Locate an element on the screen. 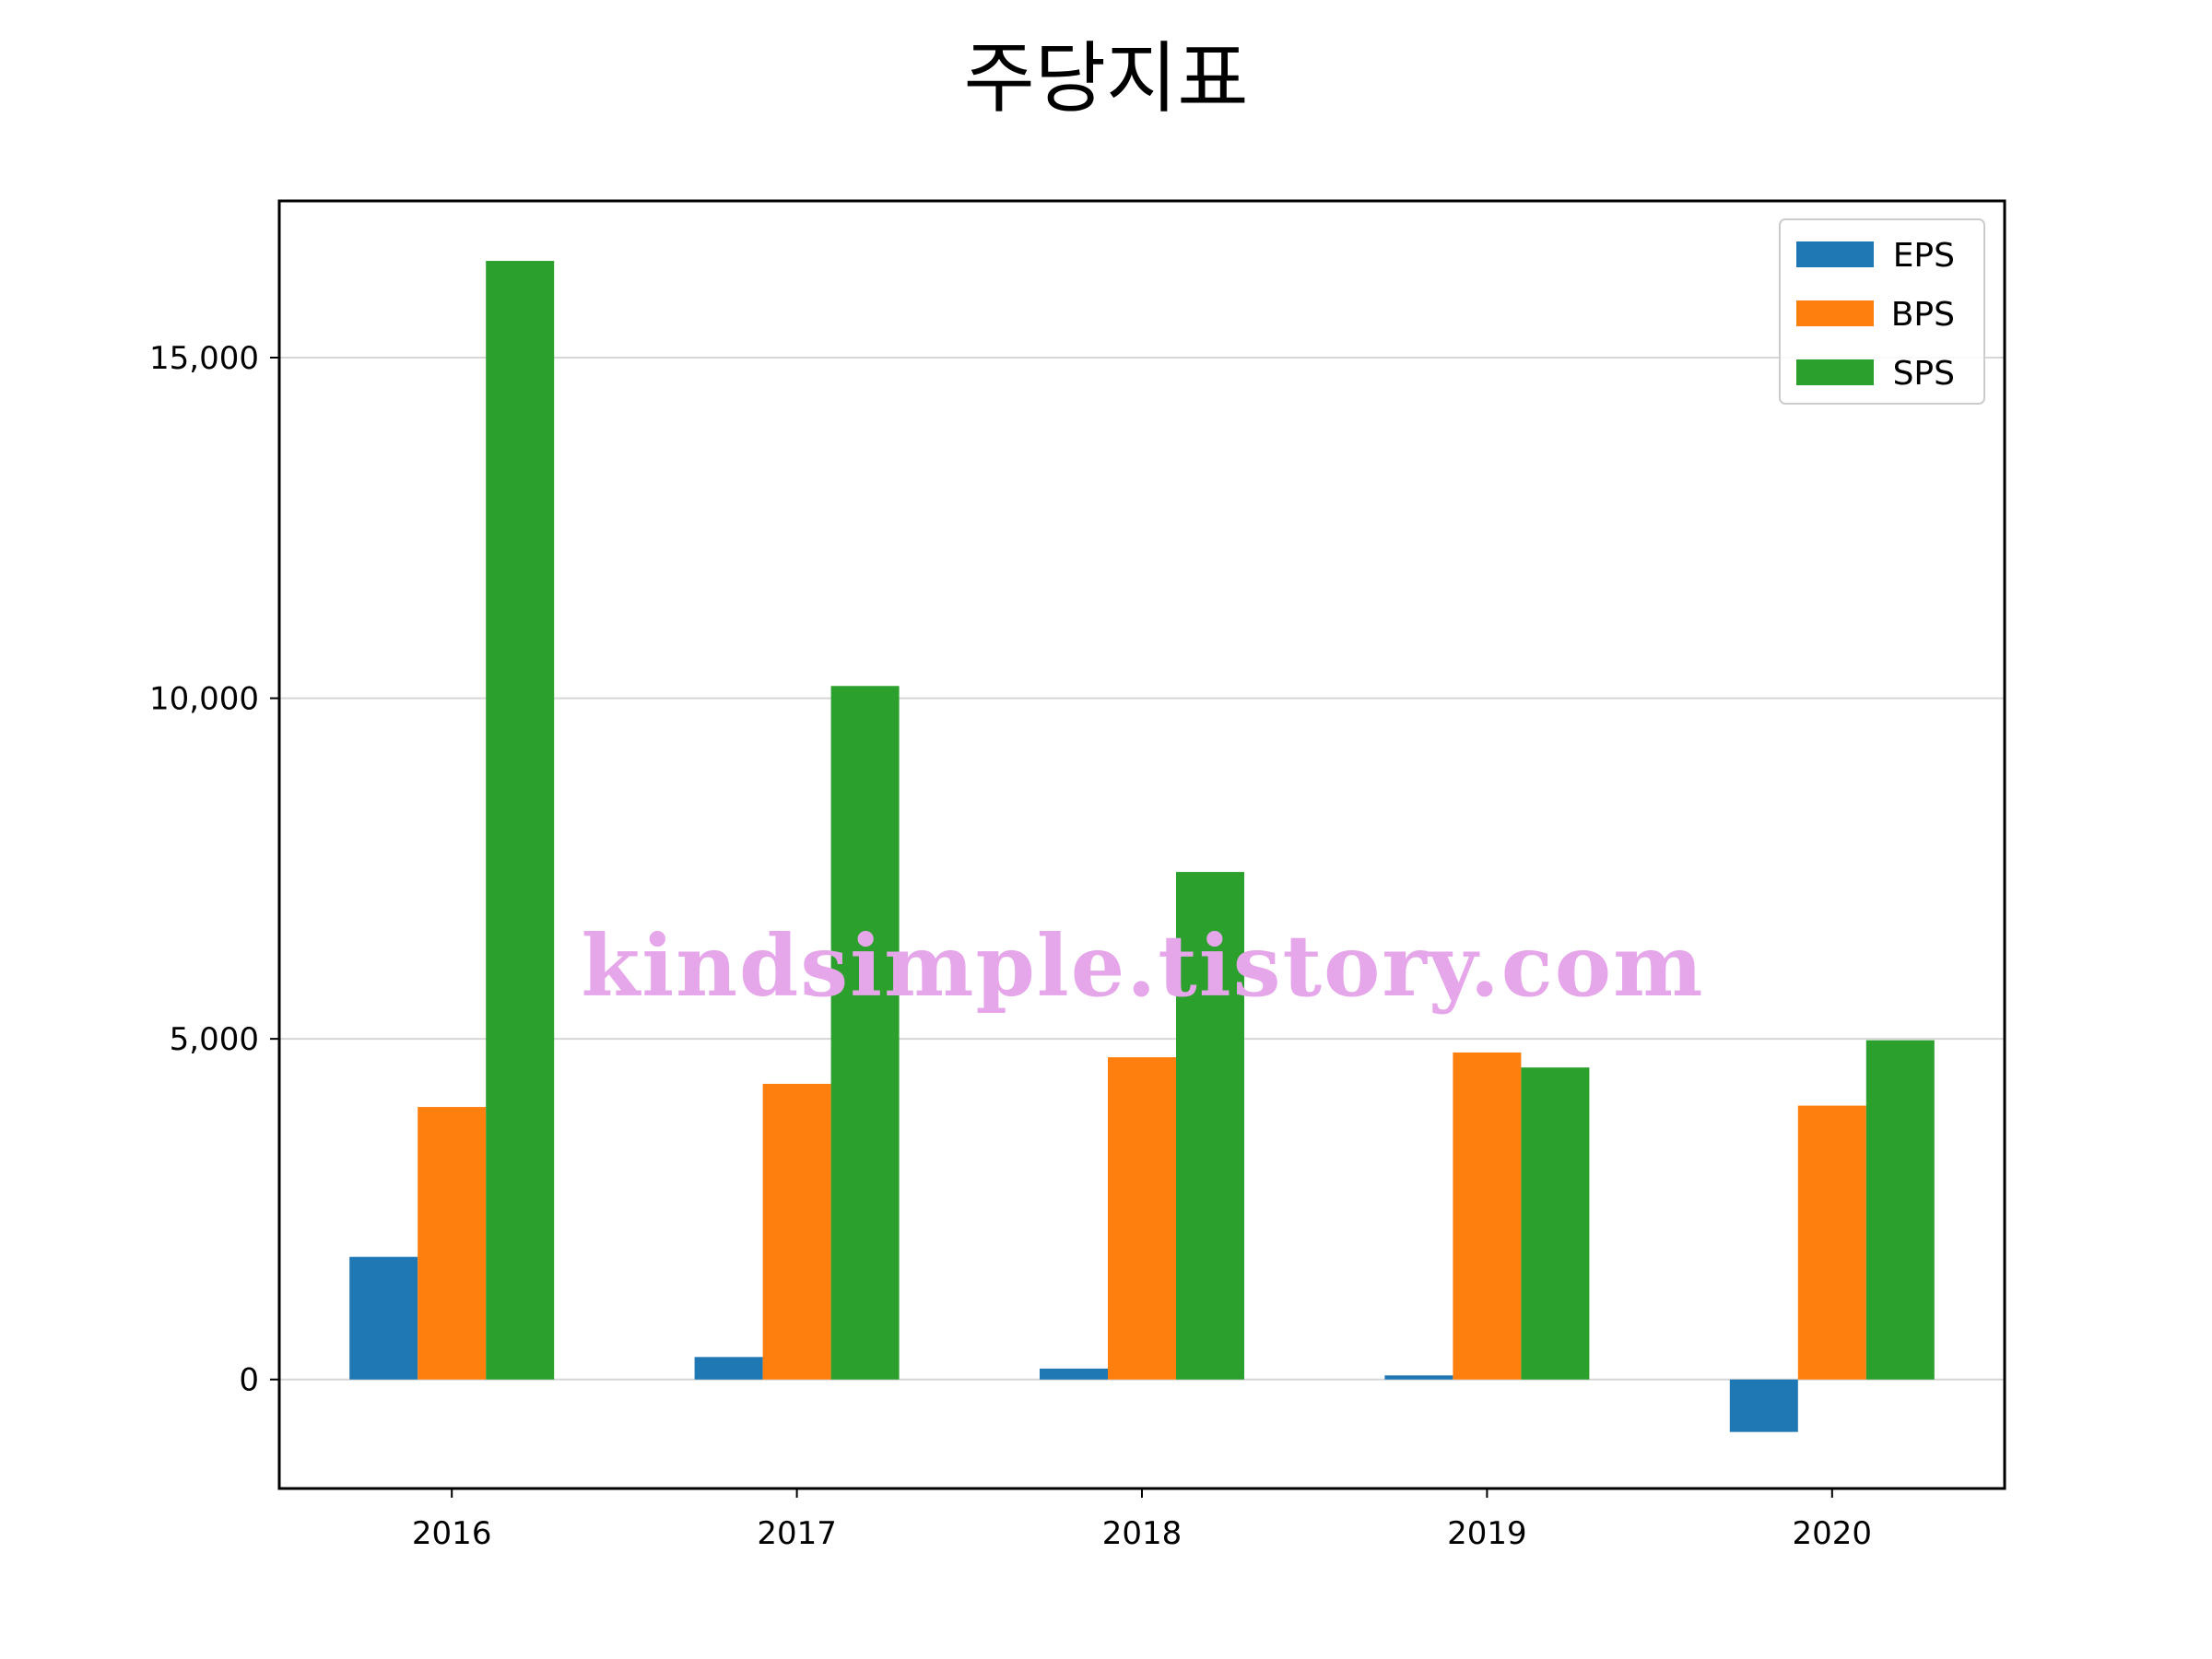 The image size is (2212, 1659). x-tick-label: 2017 is located at coordinates (797, 1533).